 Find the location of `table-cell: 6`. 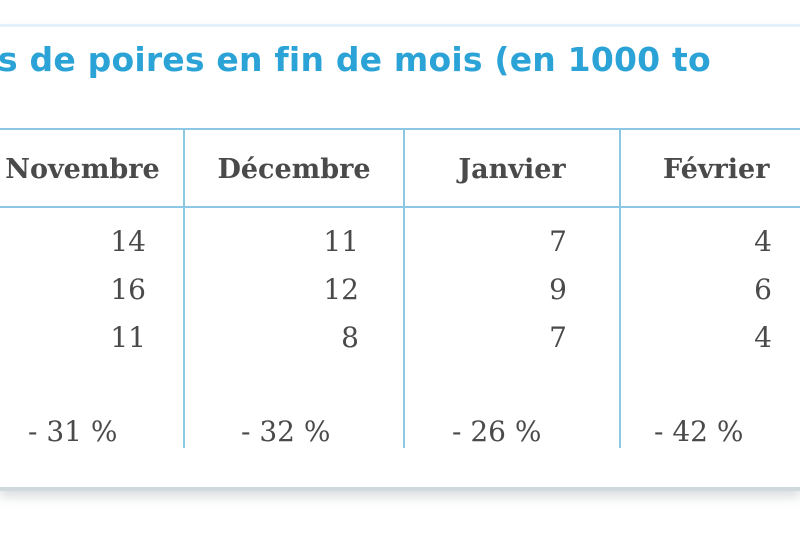

table-cell: 6 is located at coordinates (763, 289).